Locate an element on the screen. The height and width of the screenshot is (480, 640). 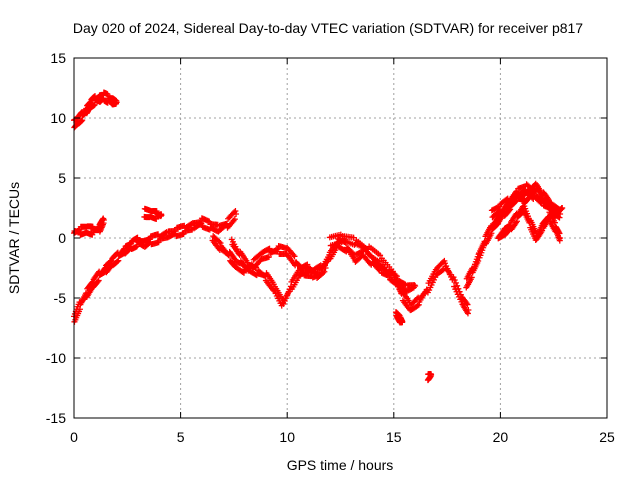
y-tick-label: 10 is located at coordinates (58, 118).